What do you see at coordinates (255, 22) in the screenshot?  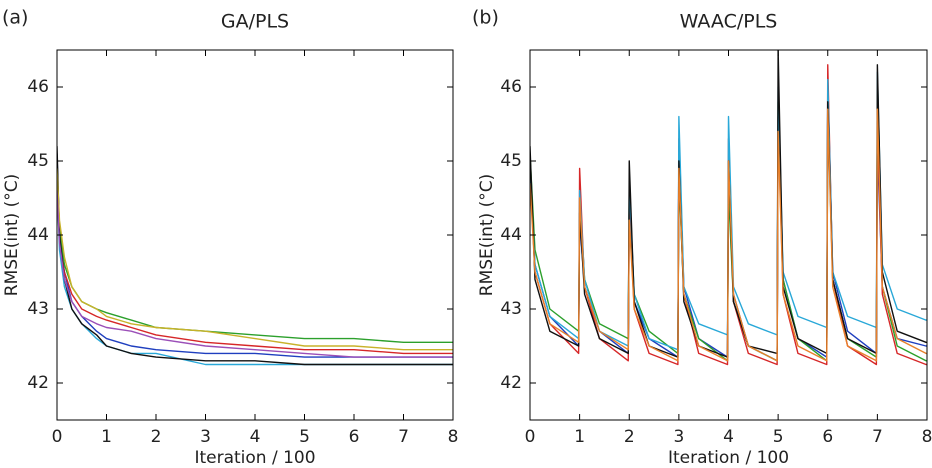 I see `chart-title: GA/PLS` at bounding box center [255, 22].